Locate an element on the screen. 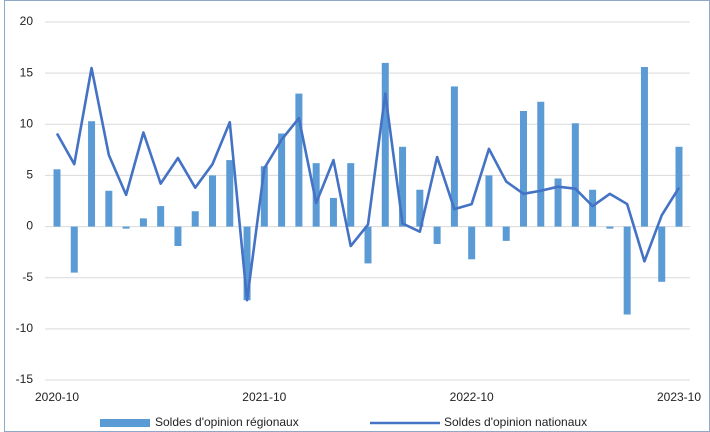 The image size is (710, 432). y-tick-label: 10 is located at coordinates (27, 123).